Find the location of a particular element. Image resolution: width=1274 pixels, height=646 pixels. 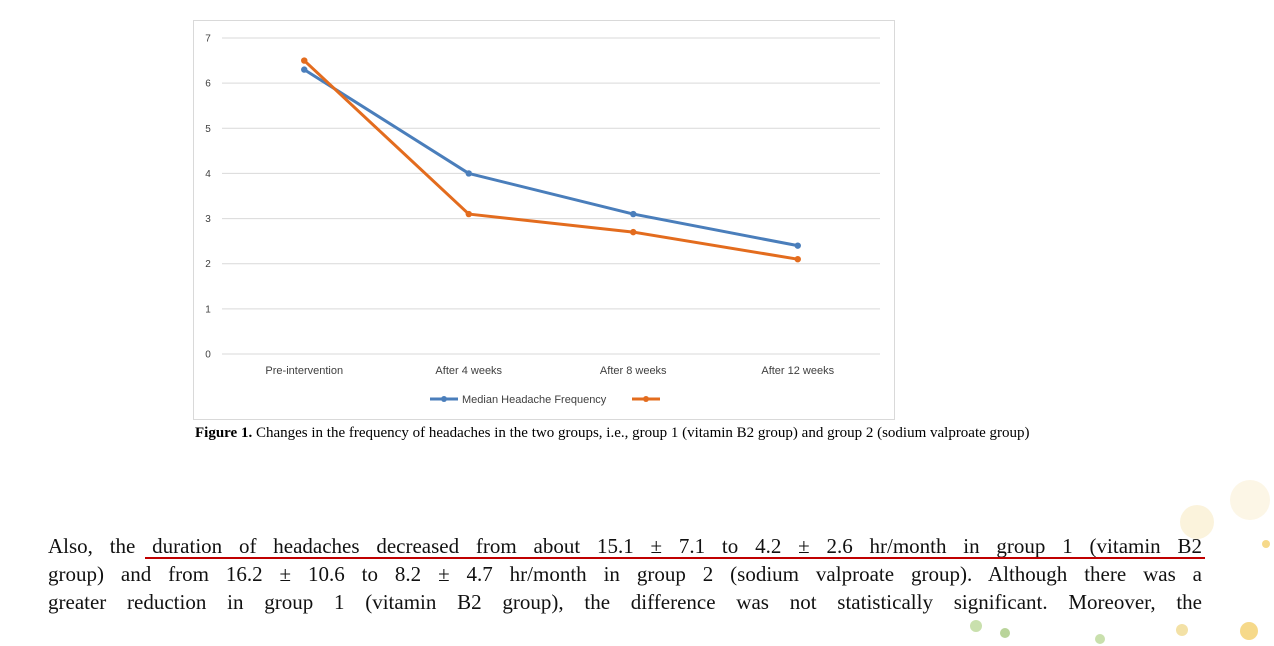

x-tick-label: After 4 weeks is located at coordinates (468, 371).